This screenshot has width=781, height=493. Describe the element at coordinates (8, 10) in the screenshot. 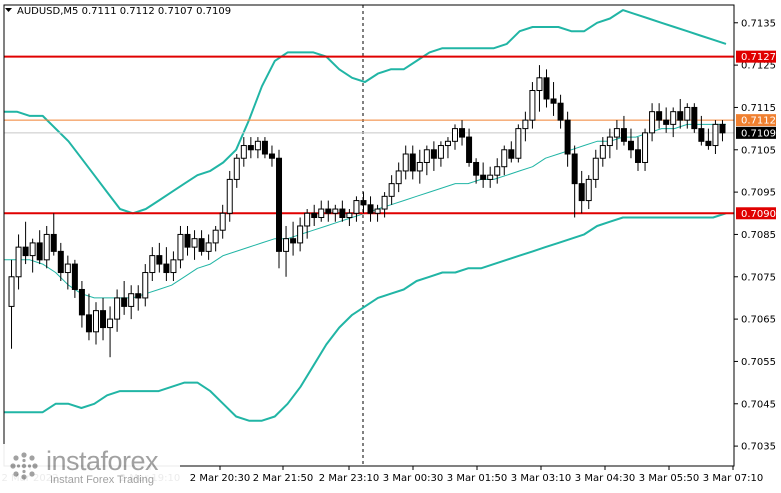

I see `collapse-arrow-icon` at that location.